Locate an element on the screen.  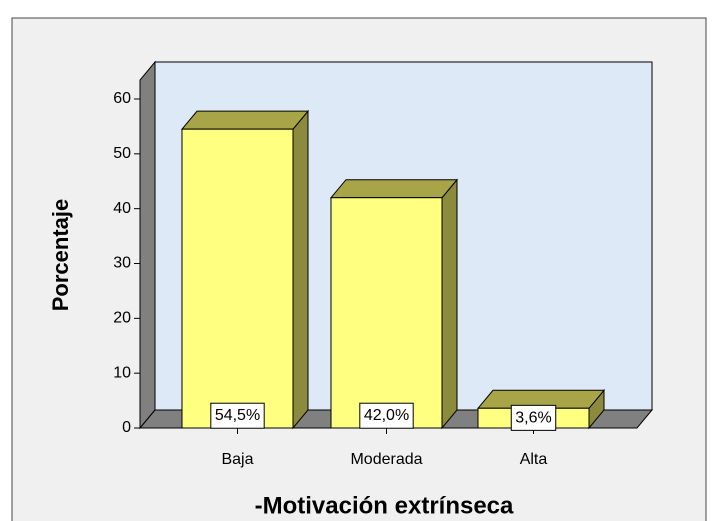
value-label: 3,6% is located at coordinates (533, 417).